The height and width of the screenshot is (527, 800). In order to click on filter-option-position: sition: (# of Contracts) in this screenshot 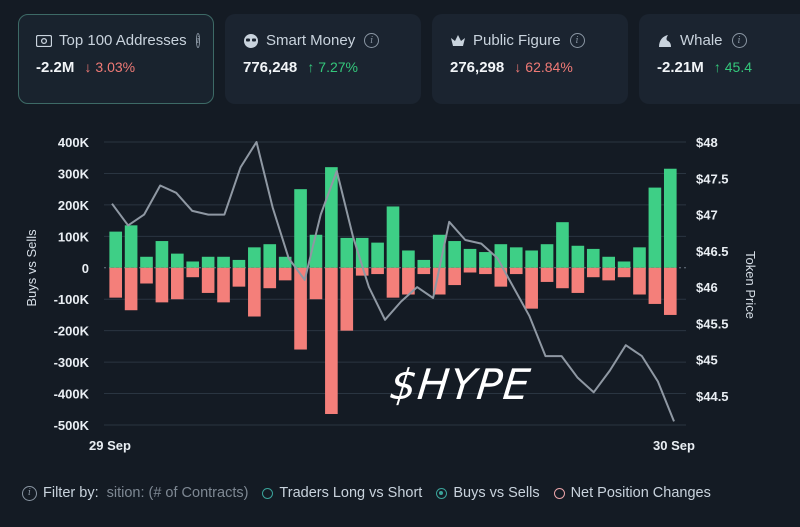, I will do `click(177, 493)`.